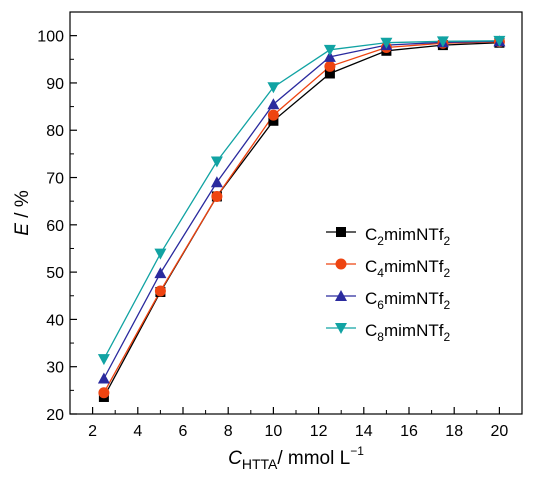 This screenshot has width=533, height=477. What do you see at coordinates (55, 84) in the screenshot?
I see `y-tick-label: 90` at bounding box center [55, 84].